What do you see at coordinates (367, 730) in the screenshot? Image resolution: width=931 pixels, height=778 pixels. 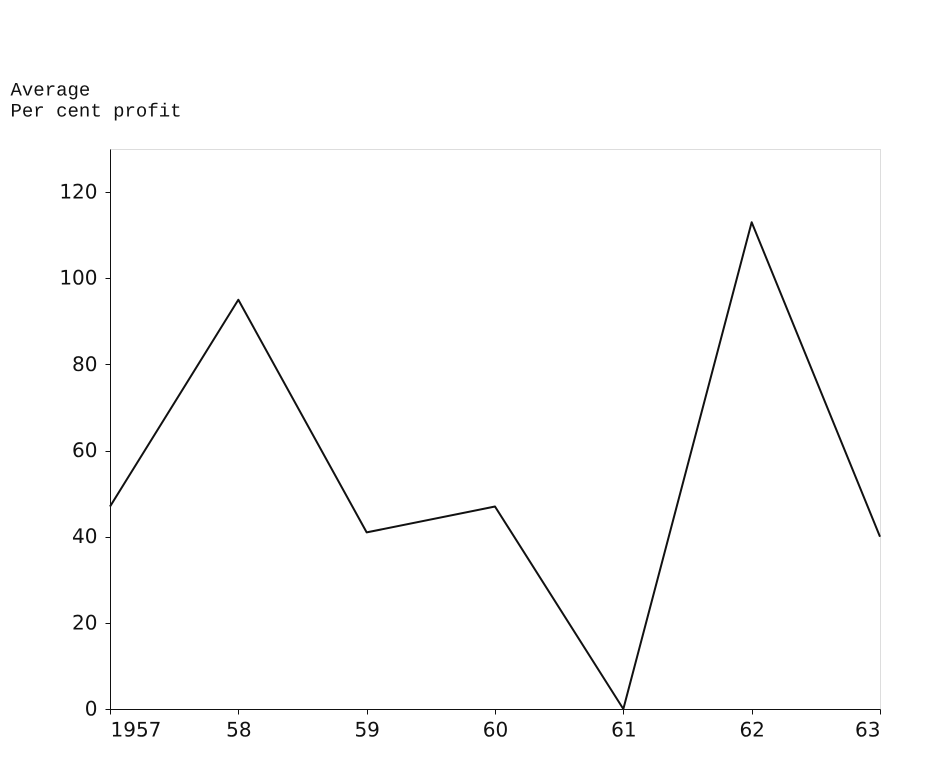 I see `x-tick-label: 59` at bounding box center [367, 730].